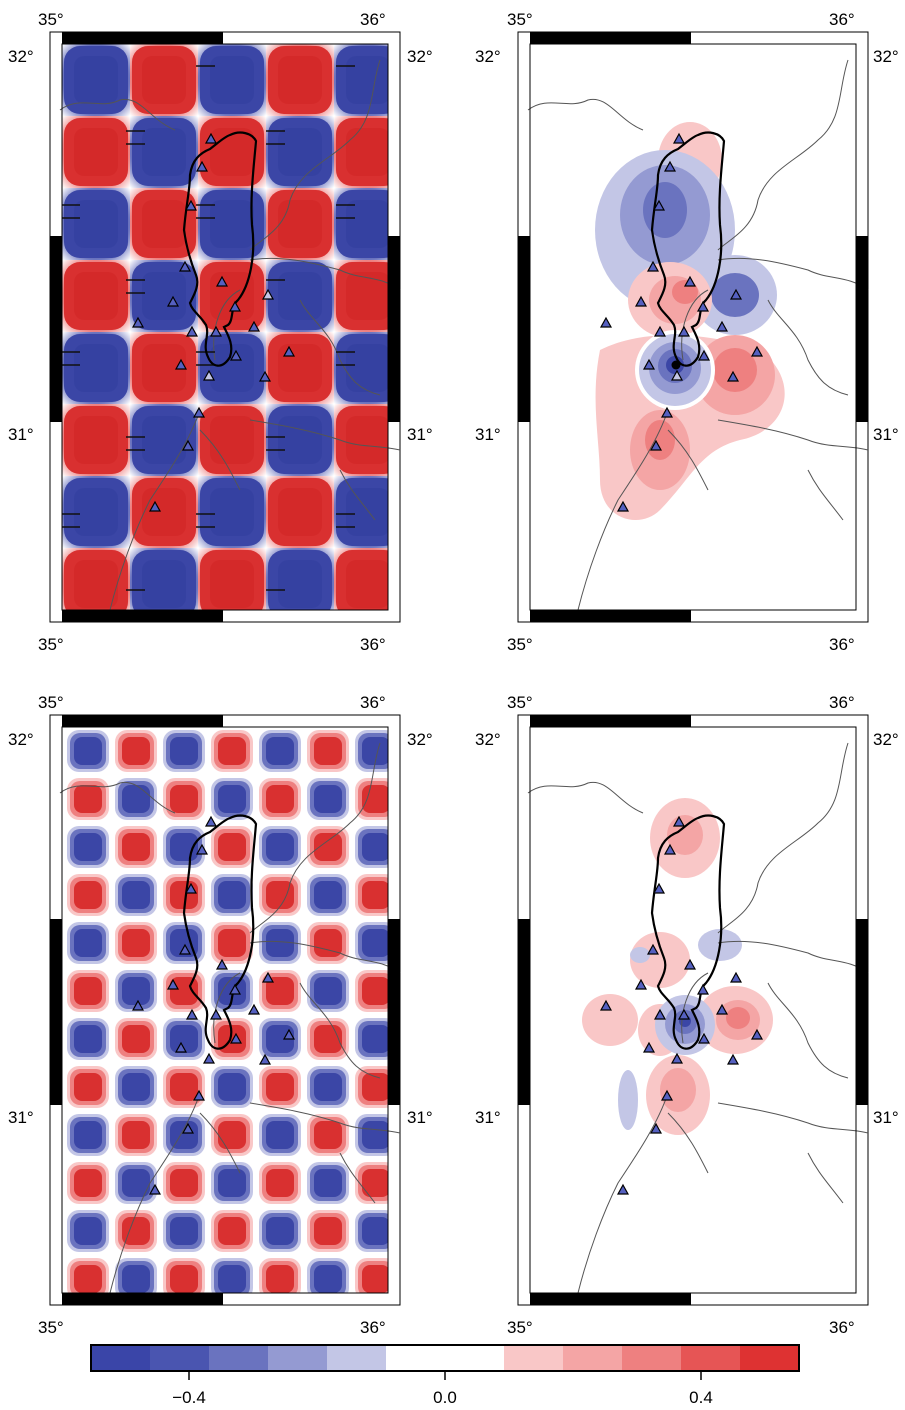  What do you see at coordinates (189, 1397) in the screenshot?
I see `colorbar-tick-label: −0.4` at bounding box center [189, 1397].